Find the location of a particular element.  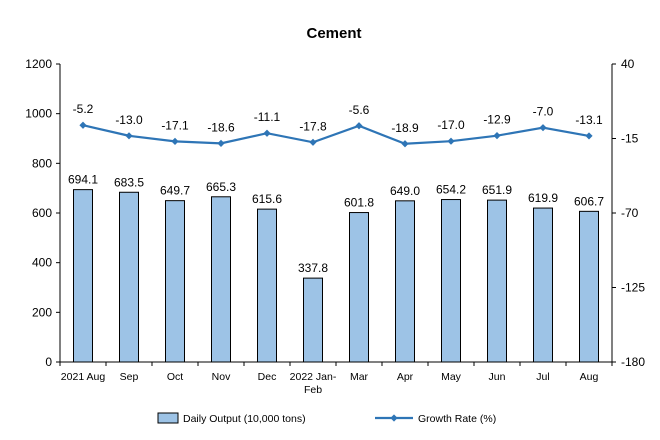

legend-bar-label: Daily Output (10,000 tons) is located at coordinates (244, 419).